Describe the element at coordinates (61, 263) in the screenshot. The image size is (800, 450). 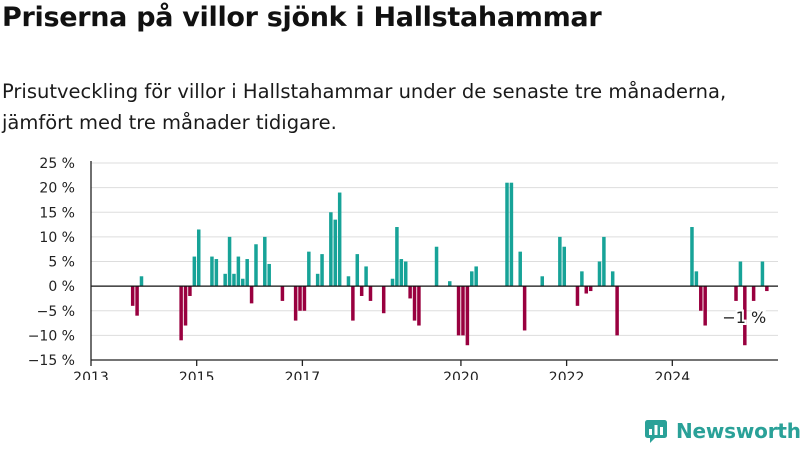
I see `y-tick-label: 5 %` at that location.